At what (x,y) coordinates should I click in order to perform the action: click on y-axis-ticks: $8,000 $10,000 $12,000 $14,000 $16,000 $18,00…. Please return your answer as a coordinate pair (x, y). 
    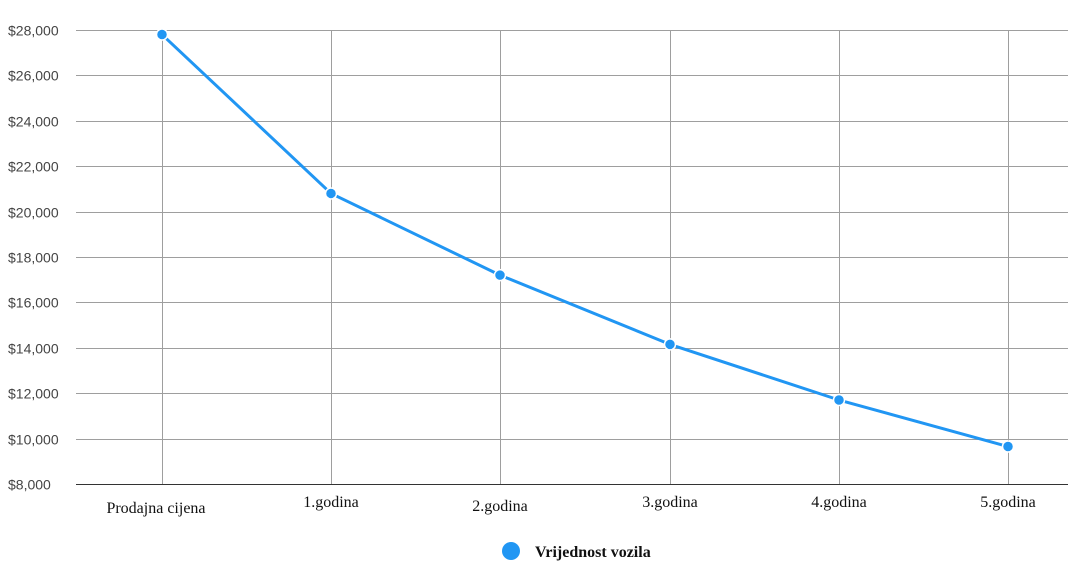
    Looking at the image, I should click on (33, 258).